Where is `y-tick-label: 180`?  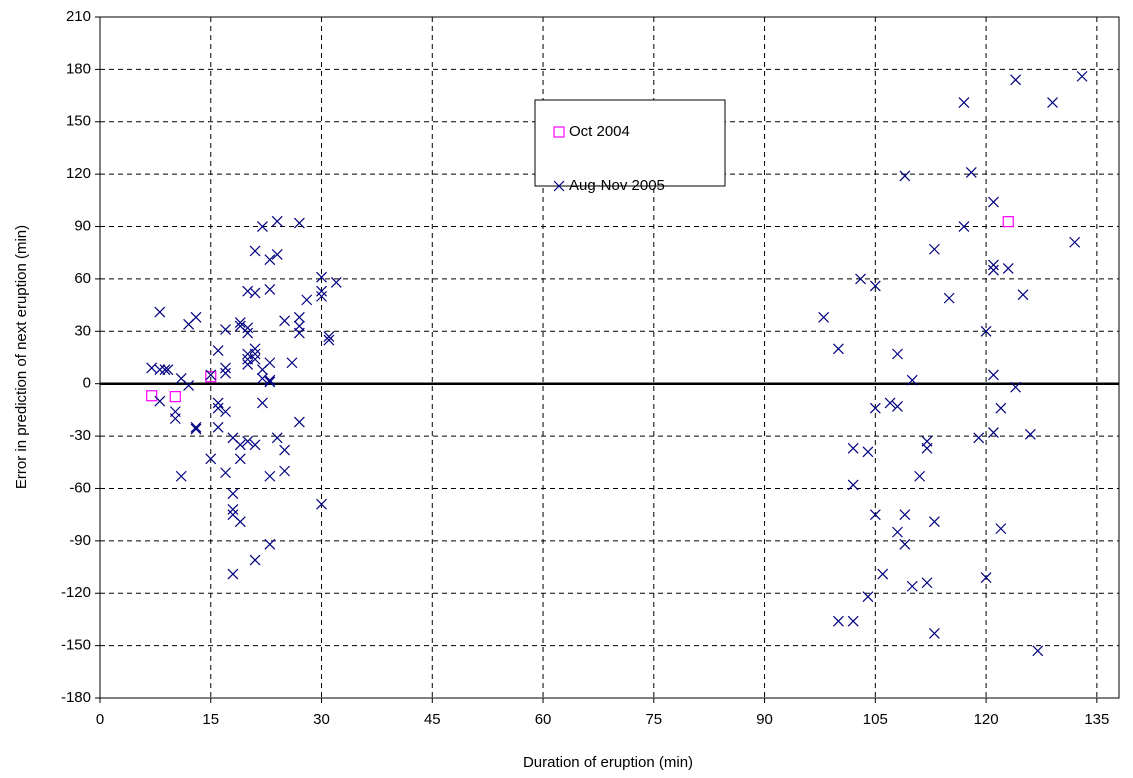
y-tick-label: 180 is located at coordinates (78, 68).